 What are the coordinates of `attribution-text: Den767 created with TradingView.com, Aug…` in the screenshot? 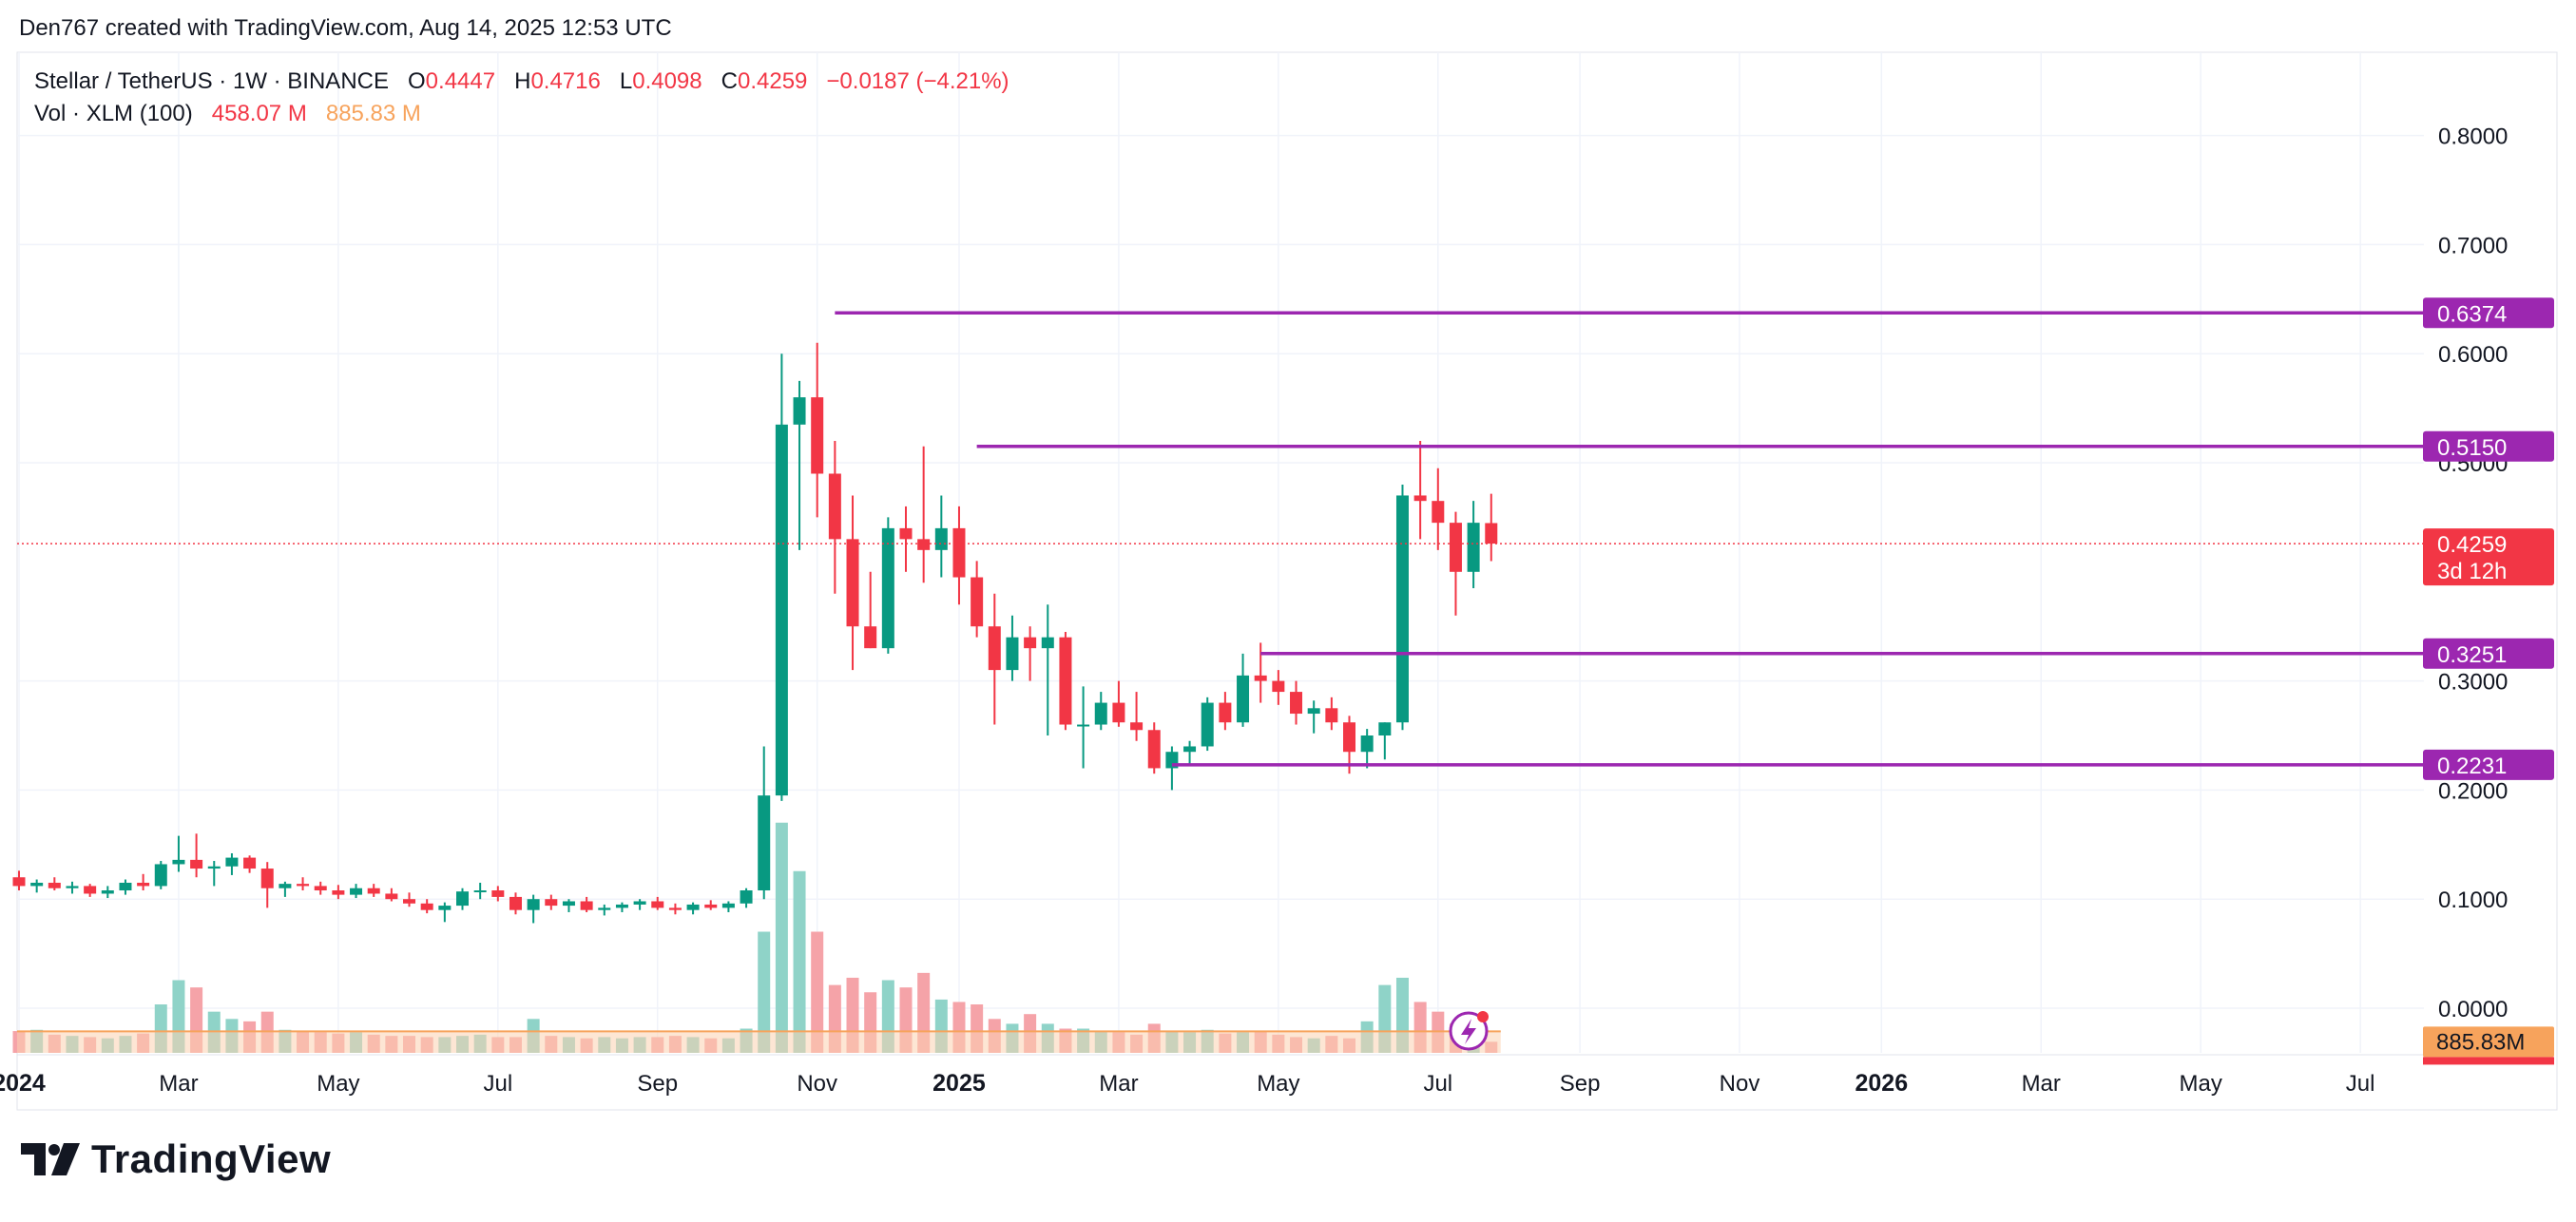 It's located at (345, 28).